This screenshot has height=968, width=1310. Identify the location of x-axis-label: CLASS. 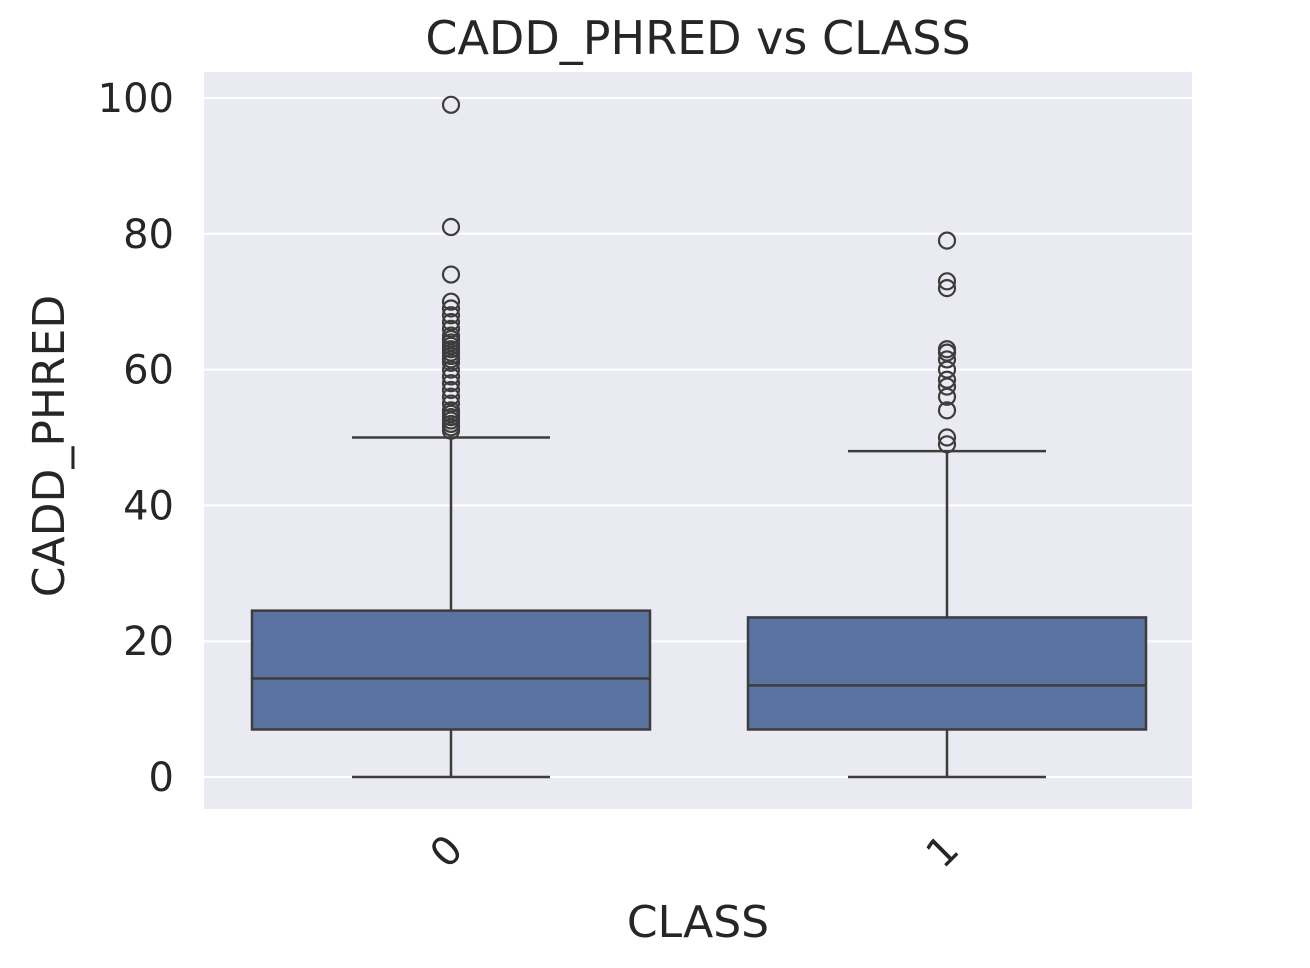
(698, 922).